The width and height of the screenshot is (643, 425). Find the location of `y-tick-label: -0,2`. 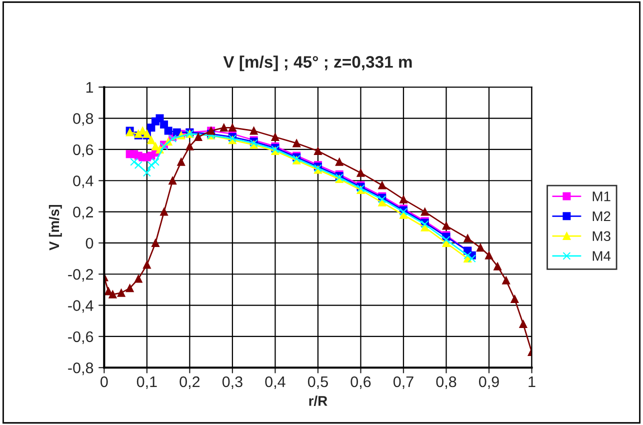

y-tick-label: -0,2 is located at coordinates (80, 275).